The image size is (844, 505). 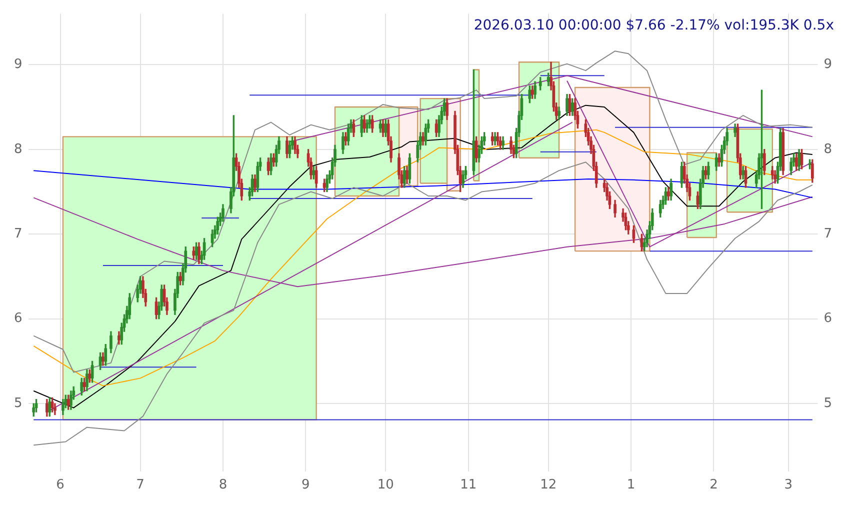 I want to click on x-tick-label: 10, so click(x=385, y=485).